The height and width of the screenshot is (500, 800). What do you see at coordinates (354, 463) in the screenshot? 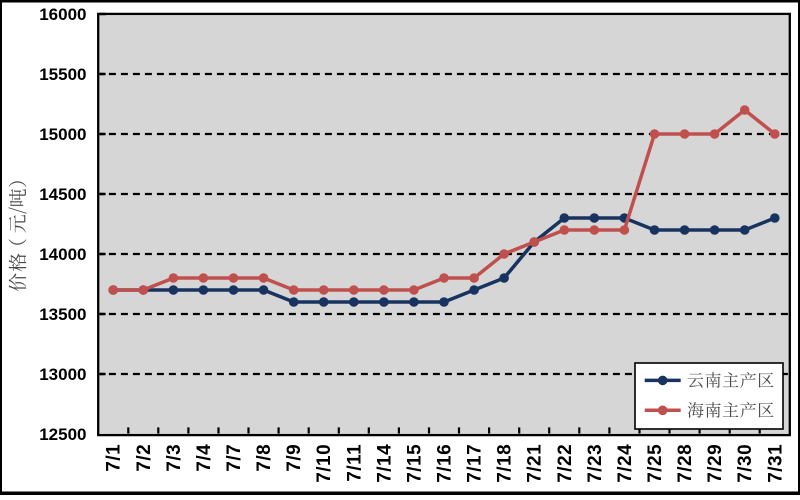
I see `svg-text: 7/11` at bounding box center [354, 463].